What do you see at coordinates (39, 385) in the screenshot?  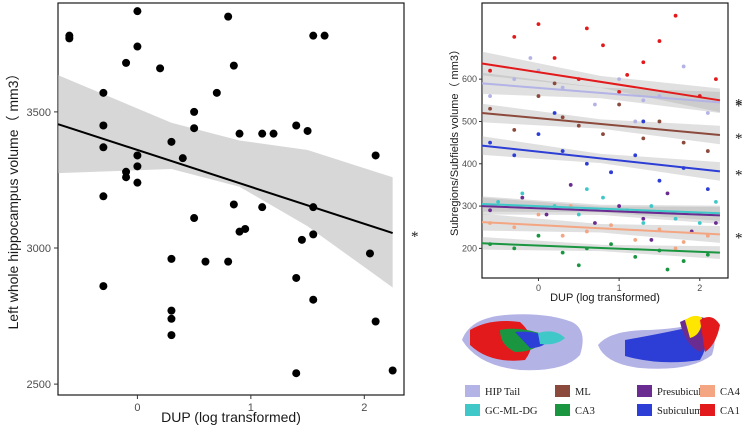 I see `left-y-tick-label: 2500` at bounding box center [39, 385].